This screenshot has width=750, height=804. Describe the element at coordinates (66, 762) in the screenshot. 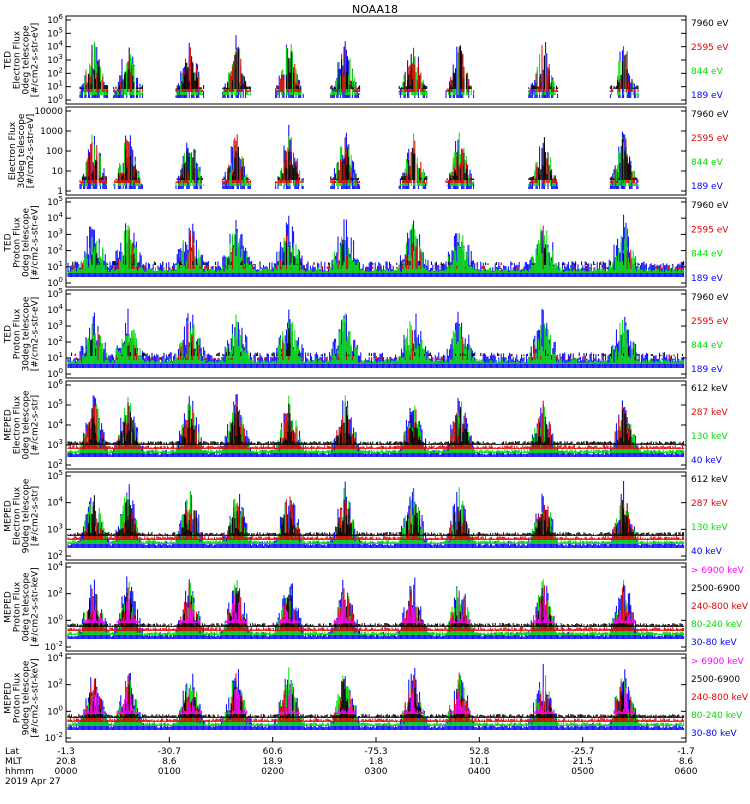

I see `x-tick-label-mlt: 20.8` at that location.